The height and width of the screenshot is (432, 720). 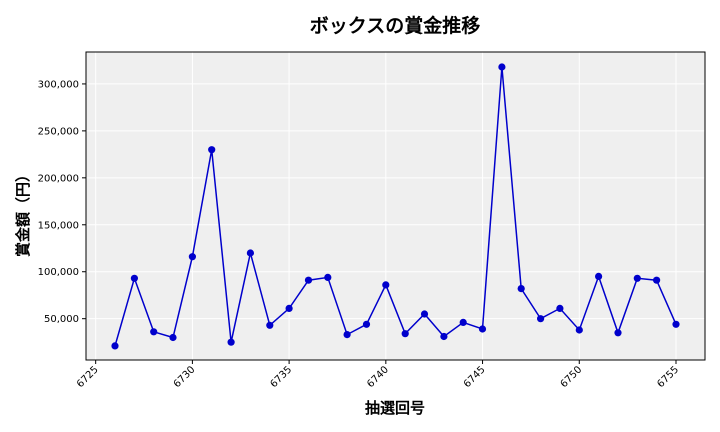 What do you see at coordinates (281, 377) in the screenshot?
I see `x-tick-label: 6735` at bounding box center [281, 377].